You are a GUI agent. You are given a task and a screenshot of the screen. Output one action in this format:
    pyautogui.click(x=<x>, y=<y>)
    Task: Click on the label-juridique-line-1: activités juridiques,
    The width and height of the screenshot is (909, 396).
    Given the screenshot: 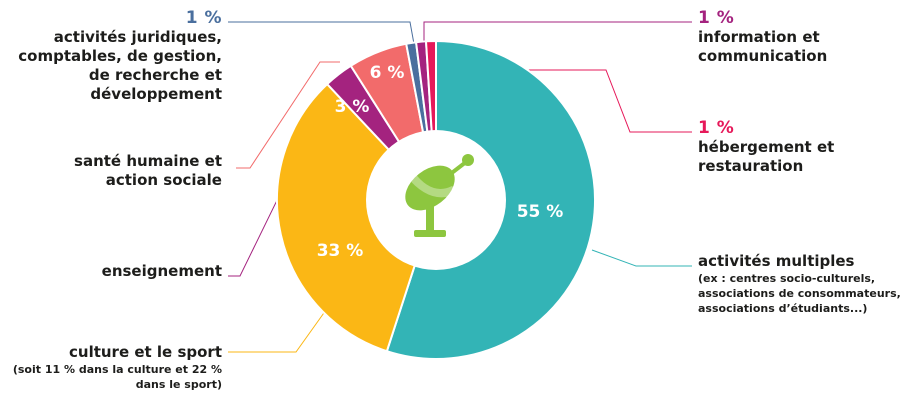 What is the action you would take?
    pyautogui.click(x=137, y=37)
    